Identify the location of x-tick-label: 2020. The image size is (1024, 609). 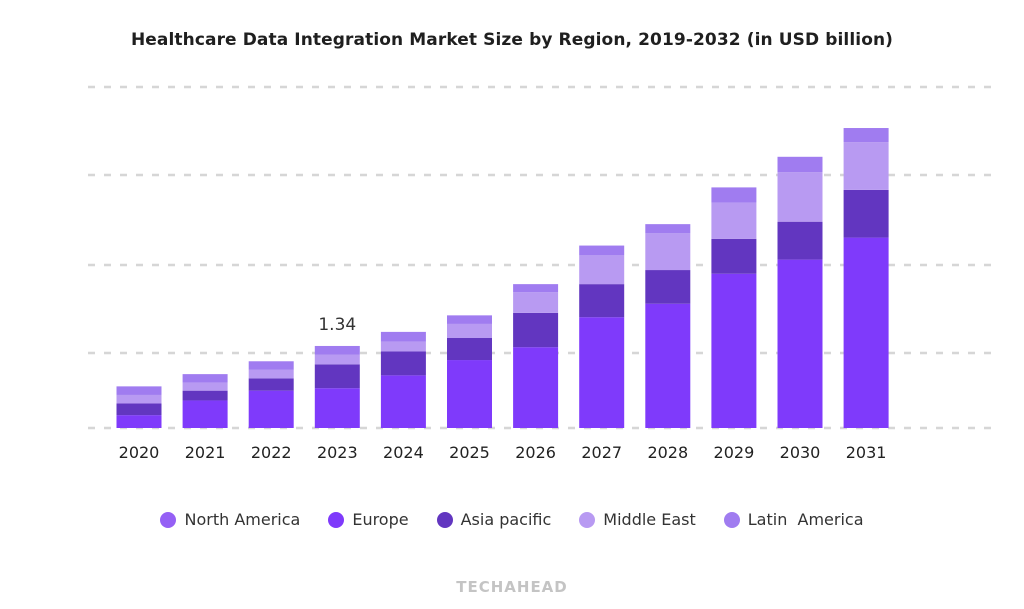
(139, 452).